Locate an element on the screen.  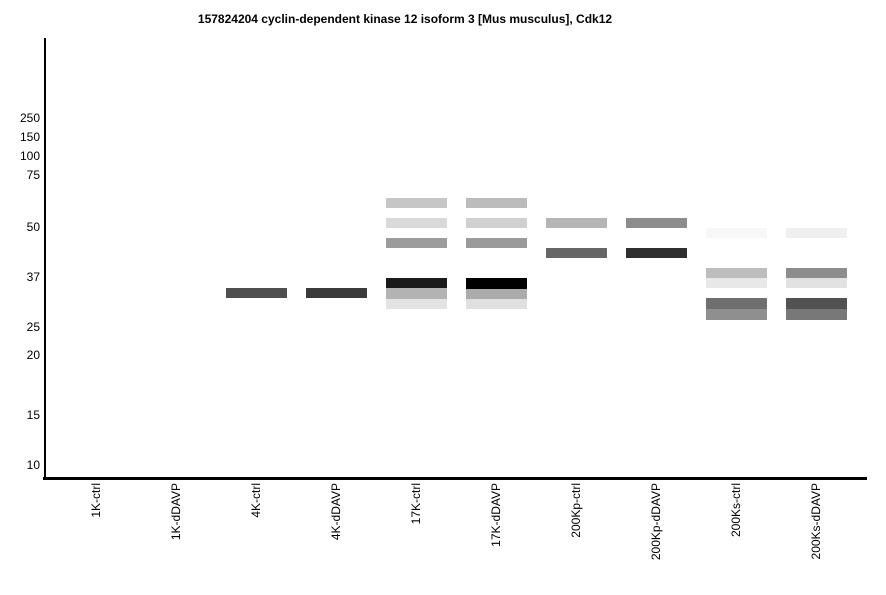
x-axis-line is located at coordinates (455, 478).